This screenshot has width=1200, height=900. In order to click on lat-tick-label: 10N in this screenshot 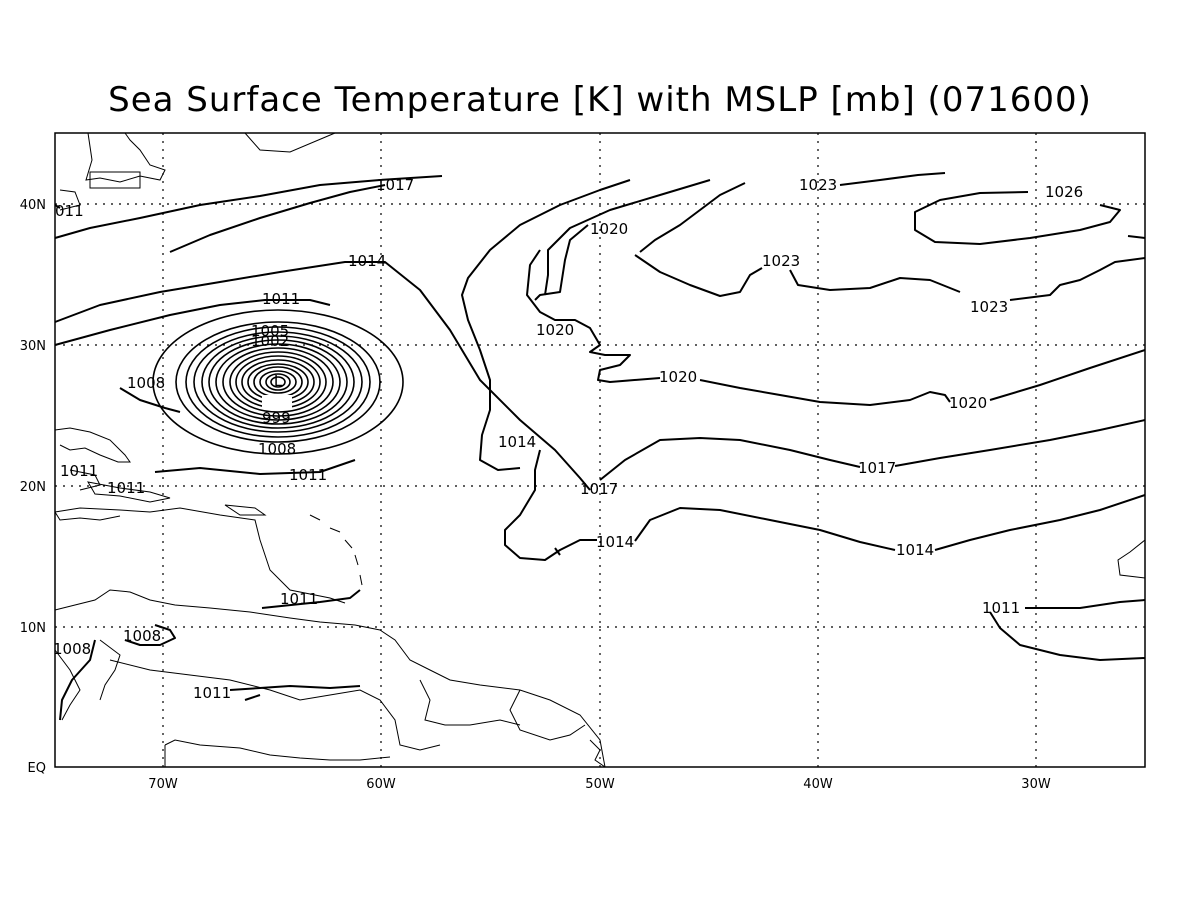, I will do `click(33, 628)`.